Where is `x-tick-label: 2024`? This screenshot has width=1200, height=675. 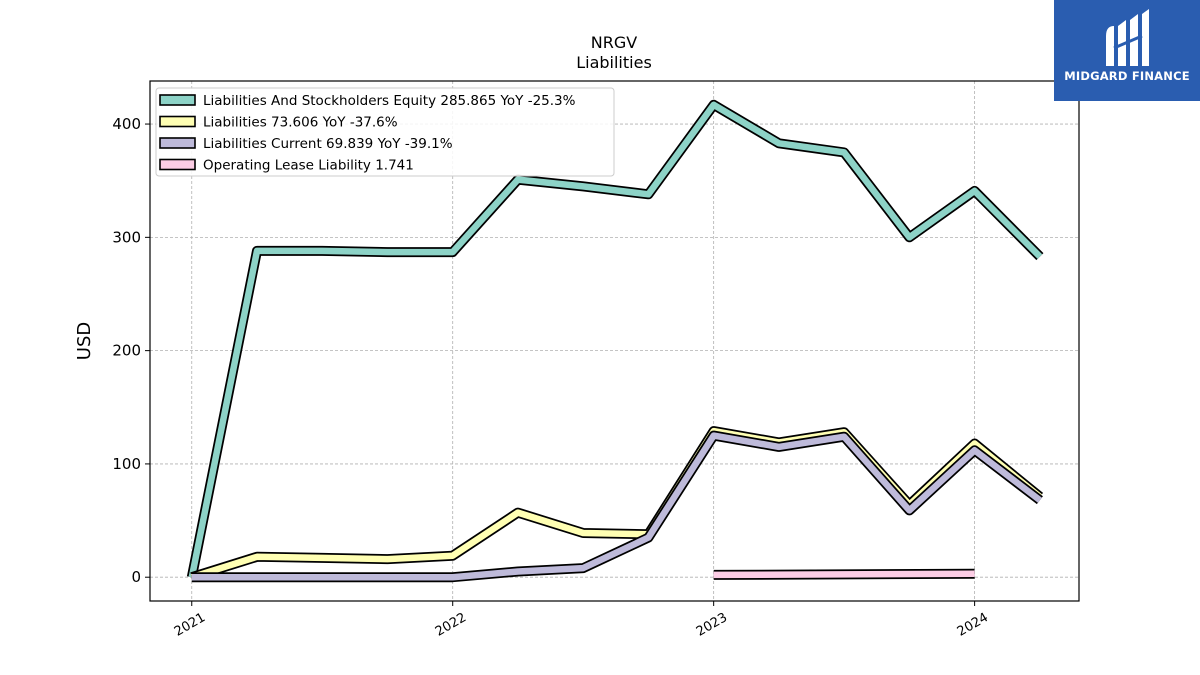 x-tick-label: 2024 is located at coordinates (973, 625).